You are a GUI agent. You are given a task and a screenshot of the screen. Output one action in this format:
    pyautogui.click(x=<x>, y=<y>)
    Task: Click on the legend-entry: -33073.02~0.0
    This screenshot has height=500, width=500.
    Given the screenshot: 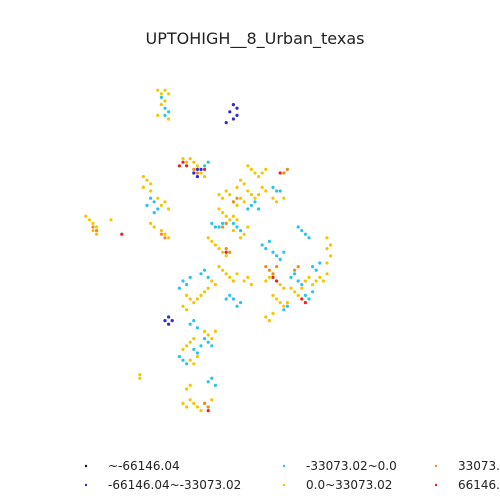 What is the action you would take?
    pyautogui.click(x=339, y=466)
    